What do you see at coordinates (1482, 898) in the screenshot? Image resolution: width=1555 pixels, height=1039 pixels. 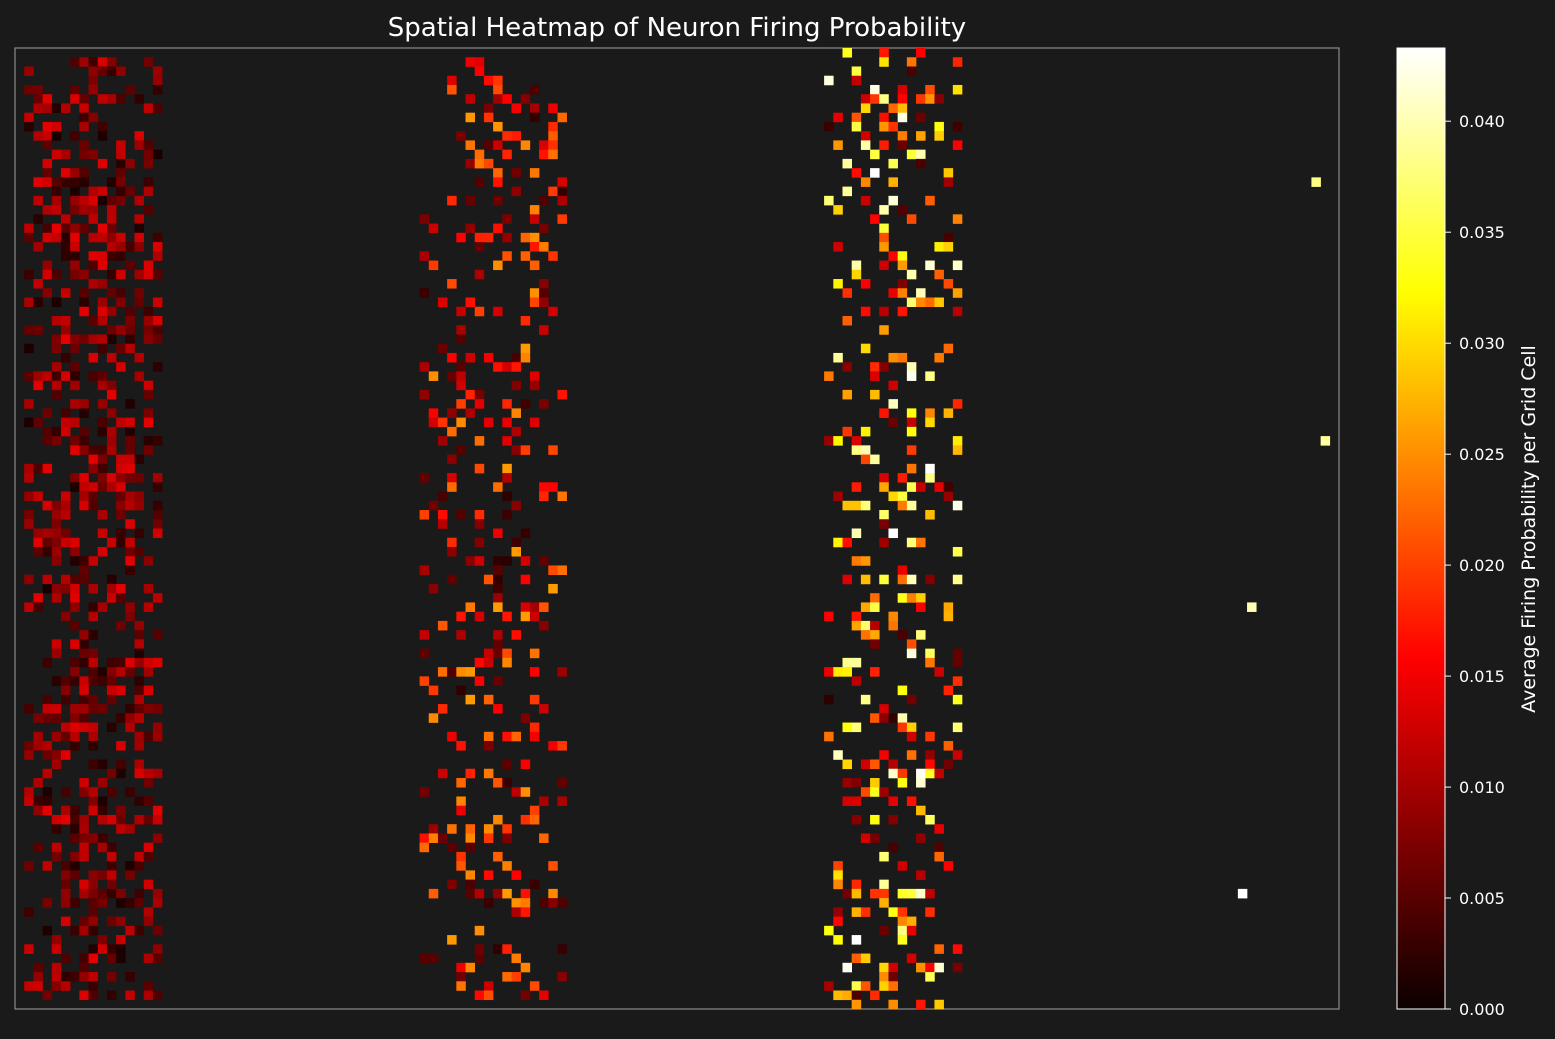 I see `colorbar-tick-label: 0.005` at bounding box center [1482, 898].